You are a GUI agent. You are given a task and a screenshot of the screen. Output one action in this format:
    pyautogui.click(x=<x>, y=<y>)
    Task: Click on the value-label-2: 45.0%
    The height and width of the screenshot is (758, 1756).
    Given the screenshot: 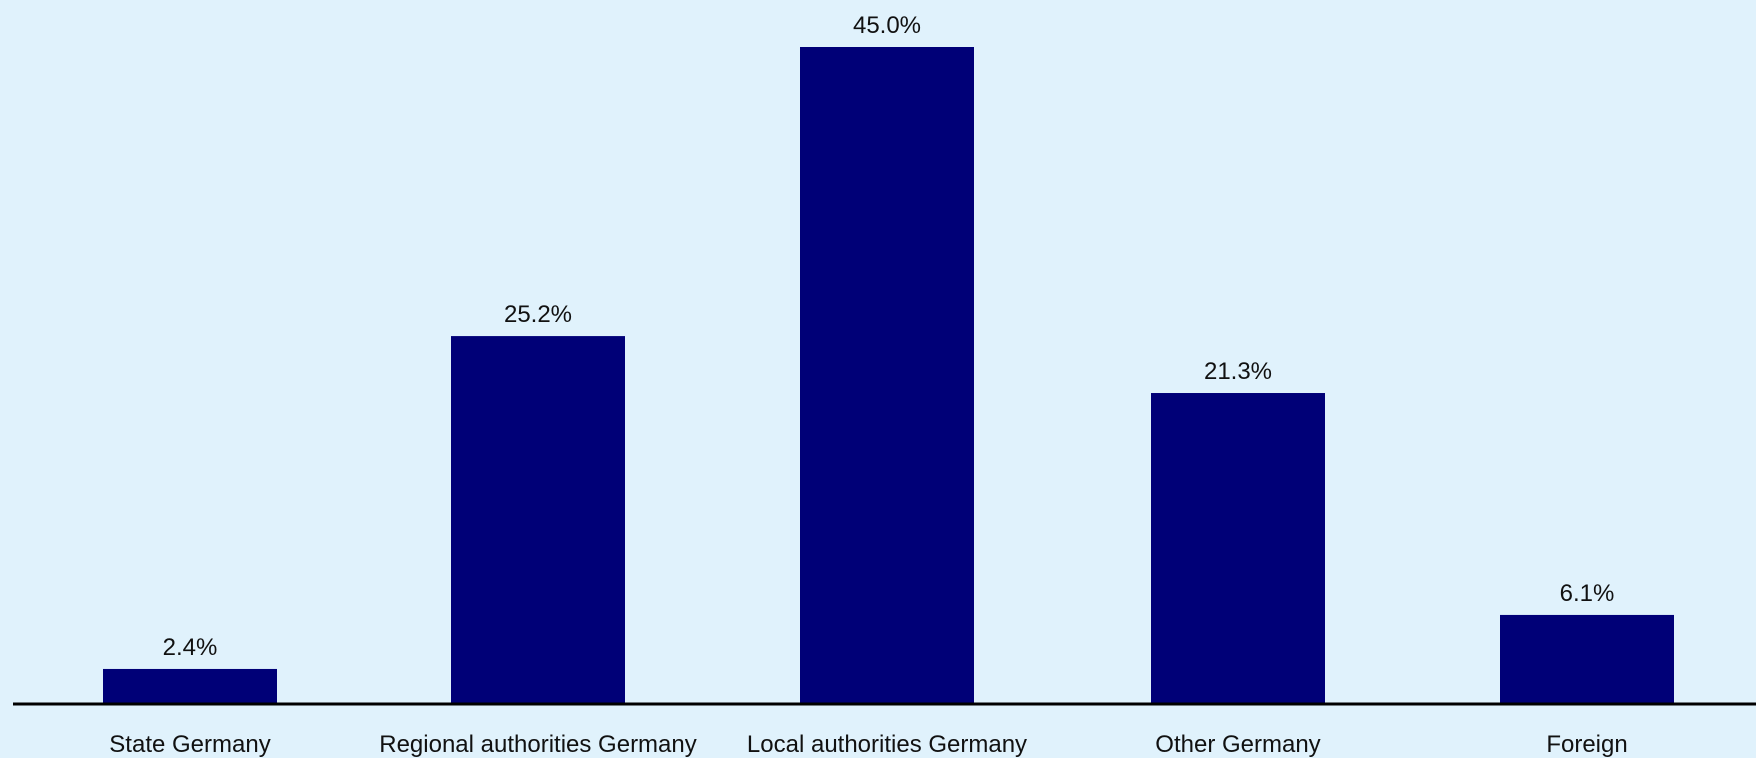 What is the action you would take?
    pyautogui.click(x=887, y=25)
    